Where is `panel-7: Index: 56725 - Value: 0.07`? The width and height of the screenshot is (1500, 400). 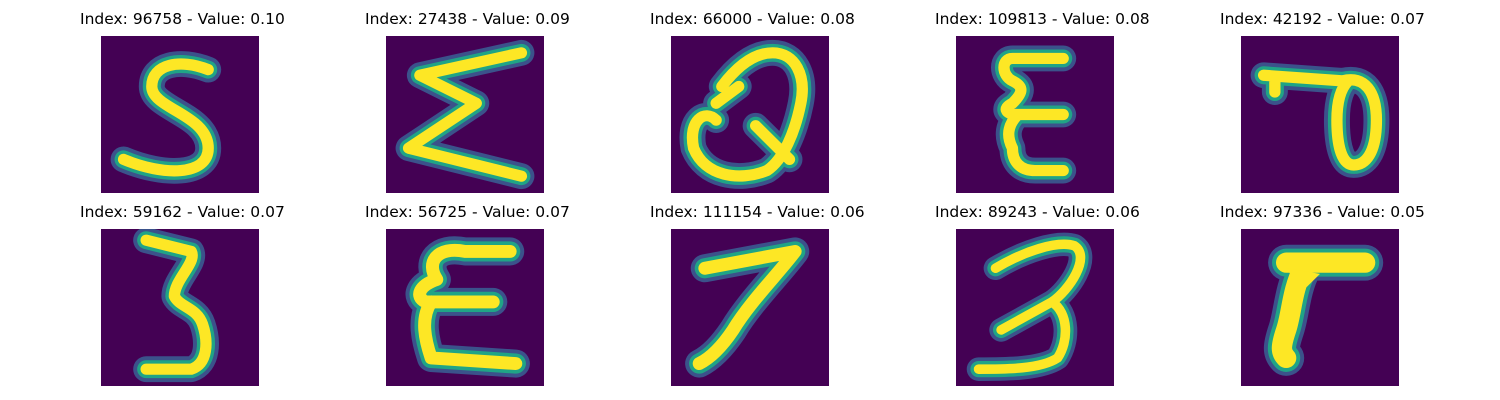
panel-7: Index: 56725 - Value: 0.07 is located at coordinates (467, 293).